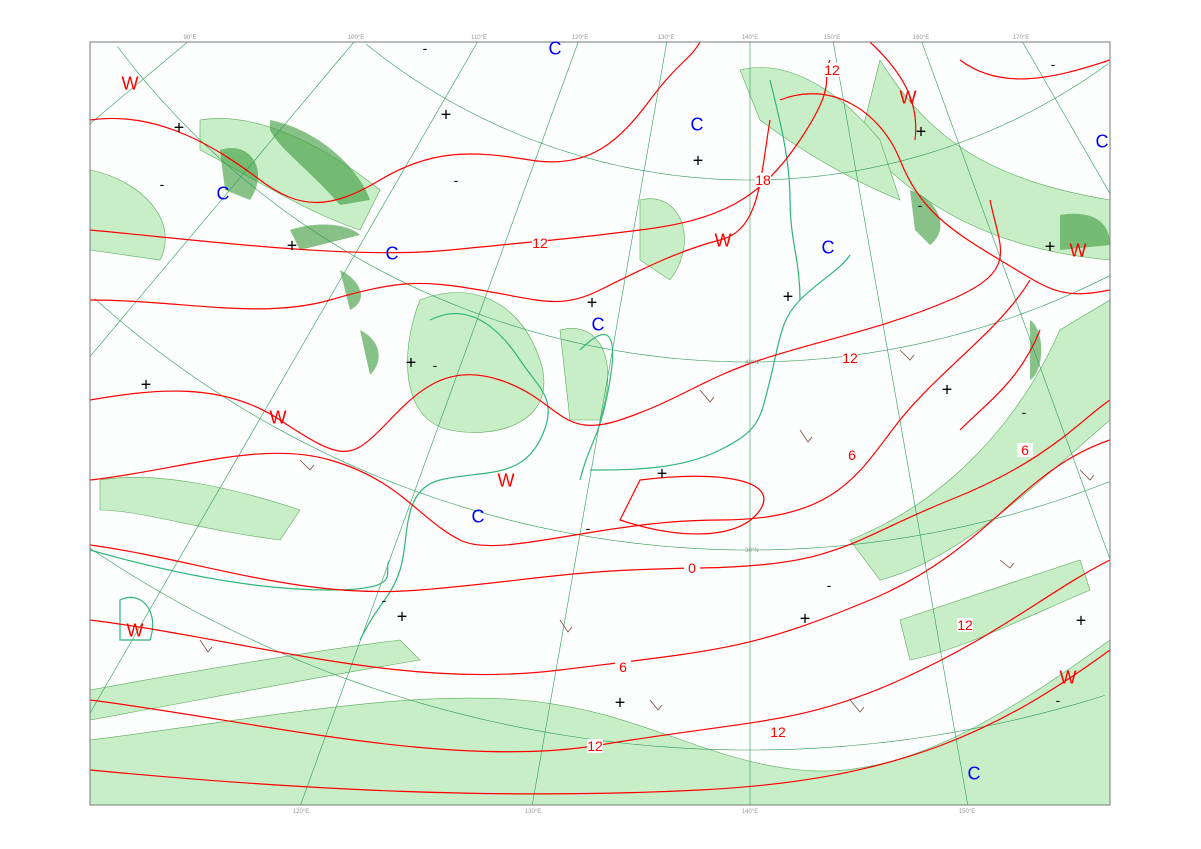  Describe the element at coordinates (921, 38) in the screenshot. I see `longitude-tick-label: 160°E` at that location.